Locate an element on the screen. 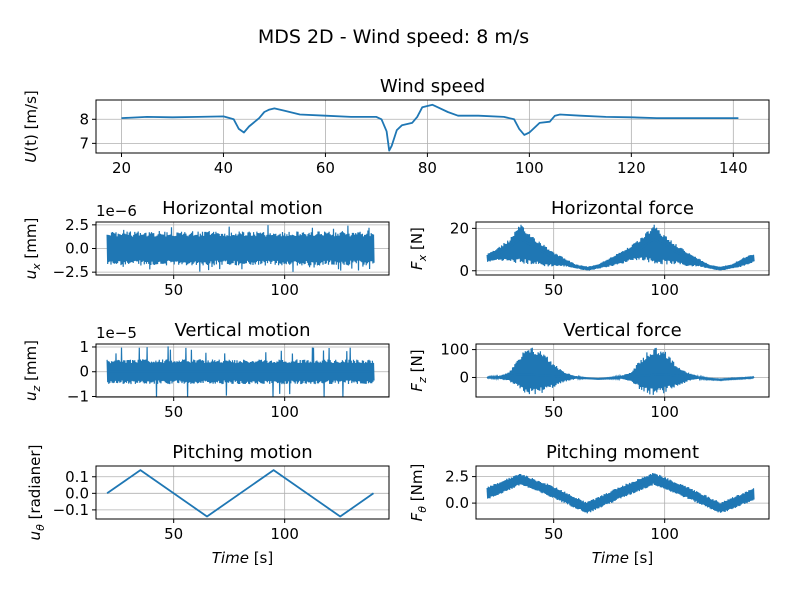  data-series-fz is located at coordinates (620, 377).